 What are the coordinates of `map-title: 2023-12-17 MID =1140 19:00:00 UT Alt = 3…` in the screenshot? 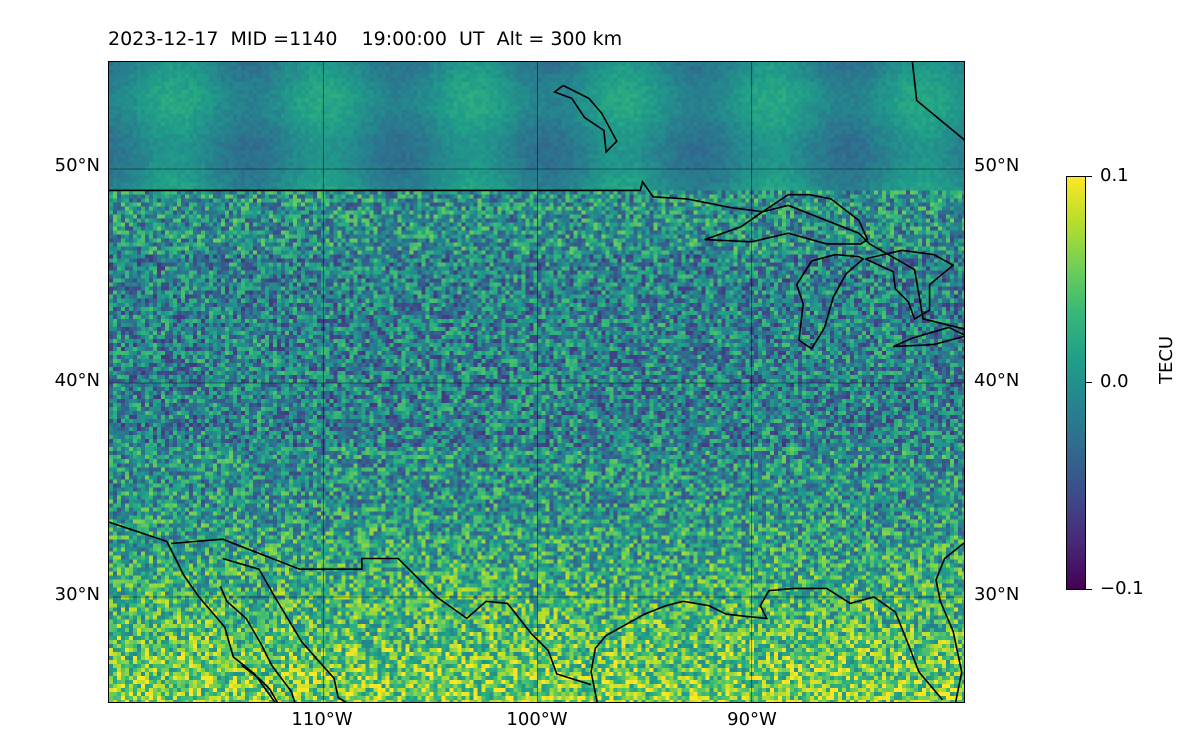 It's located at (365, 39).